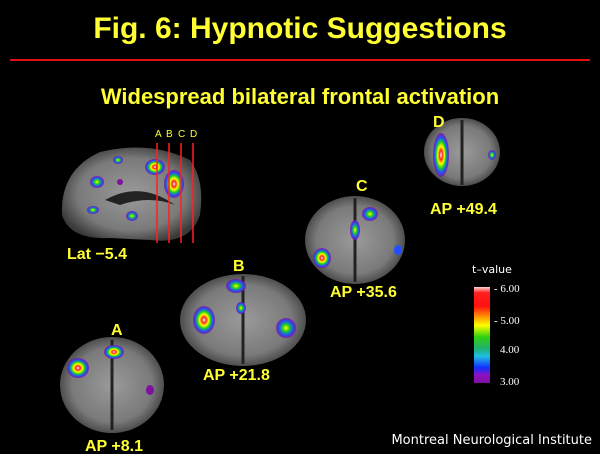 The width and height of the screenshot is (600, 454). What do you see at coordinates (300, 96) in the screenshot?
I see `slide-subtitle: Widespread bilateral frontal activation` at bounding box center [300, 96].